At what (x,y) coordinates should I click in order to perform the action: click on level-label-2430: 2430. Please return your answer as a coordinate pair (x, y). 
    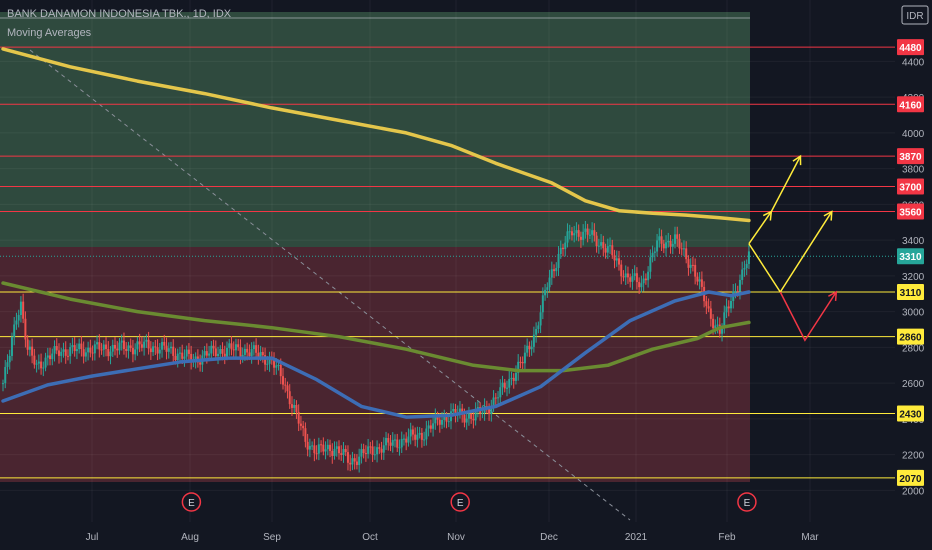
    Looking at the image, I should click on (910, 415).